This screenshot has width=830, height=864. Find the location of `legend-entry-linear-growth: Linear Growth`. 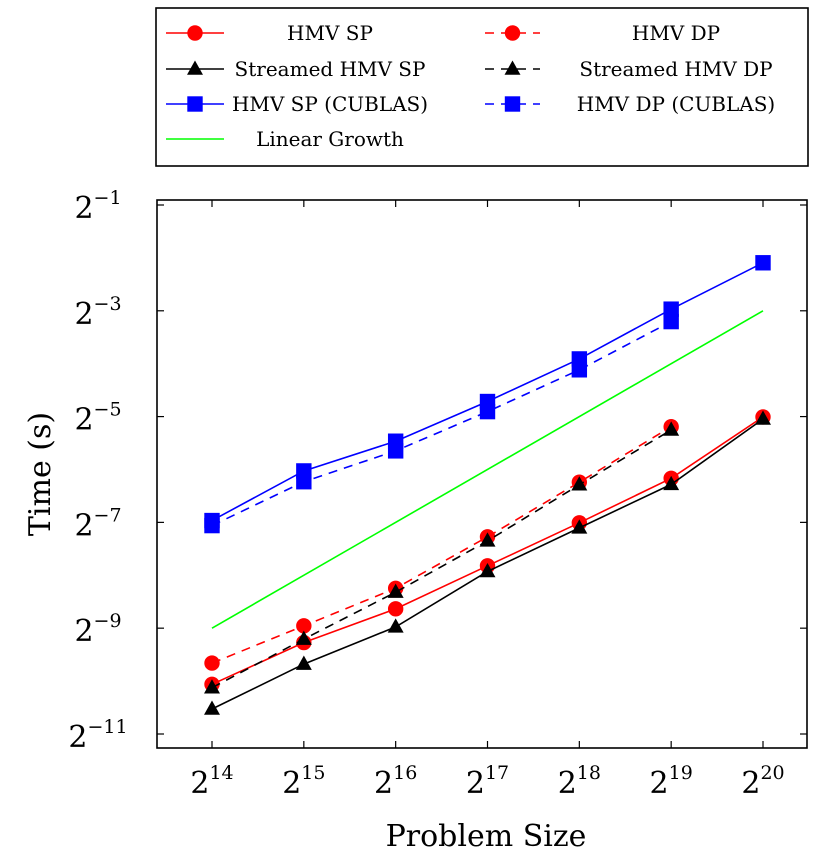

legend-entry-linear-growth: Linear Growth is located at coordinates (285, 139).